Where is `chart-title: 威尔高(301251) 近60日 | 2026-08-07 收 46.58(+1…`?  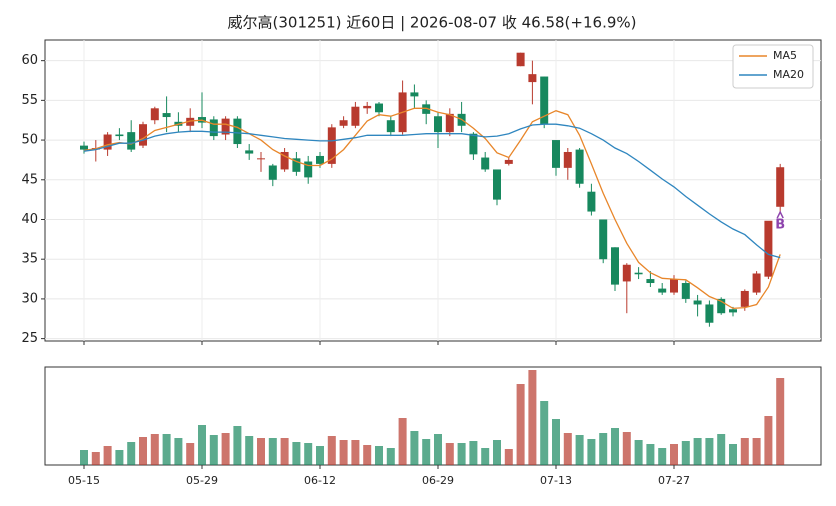
chart-title: 威尔高(301251) 近60日 | 2026-08-07 收 46.58(+1… is located at coordinates (432, 23).